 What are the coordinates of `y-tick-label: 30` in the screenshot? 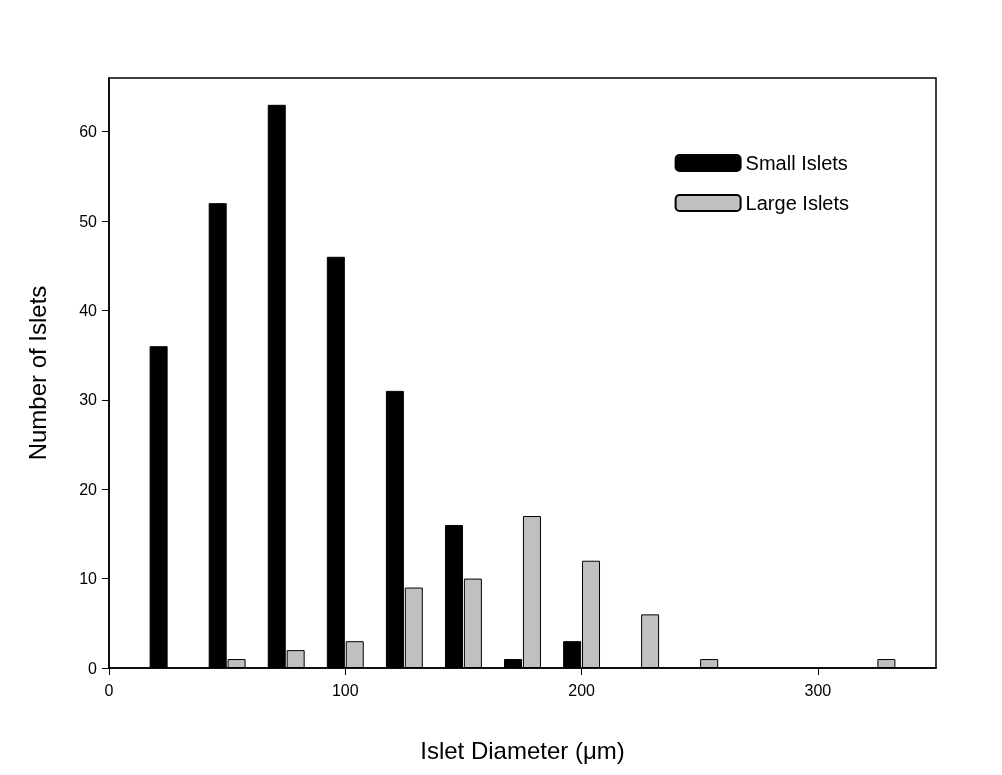 It's located at (88, 400).